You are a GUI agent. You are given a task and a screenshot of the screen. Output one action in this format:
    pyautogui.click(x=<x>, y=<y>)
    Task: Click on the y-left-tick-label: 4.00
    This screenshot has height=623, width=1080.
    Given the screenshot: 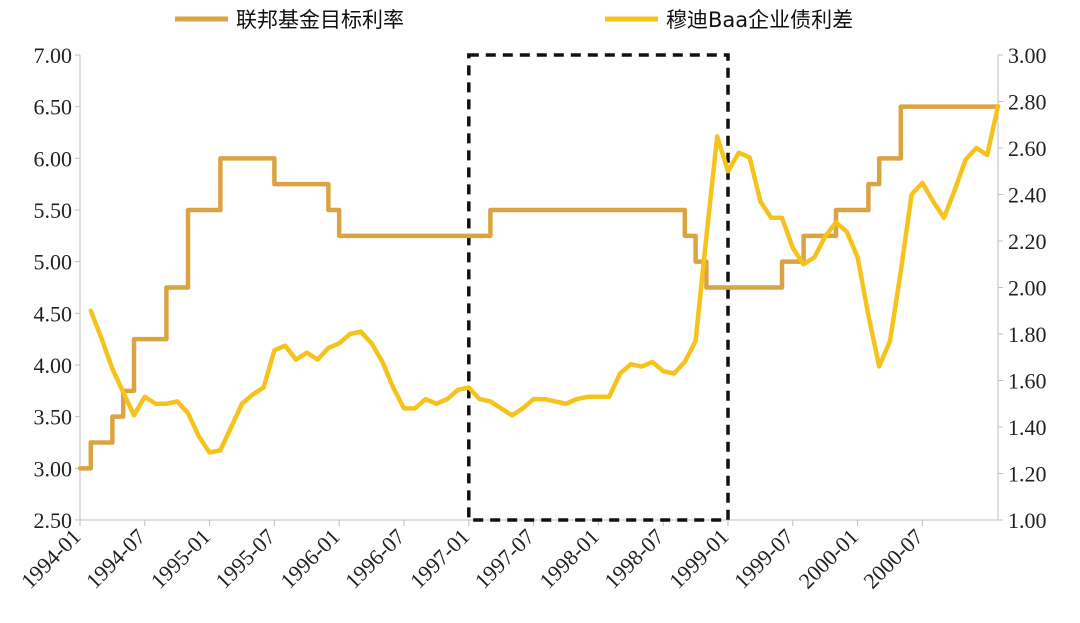 What is the action you would take?
    pyautogui.click(x=53, y=365)
    